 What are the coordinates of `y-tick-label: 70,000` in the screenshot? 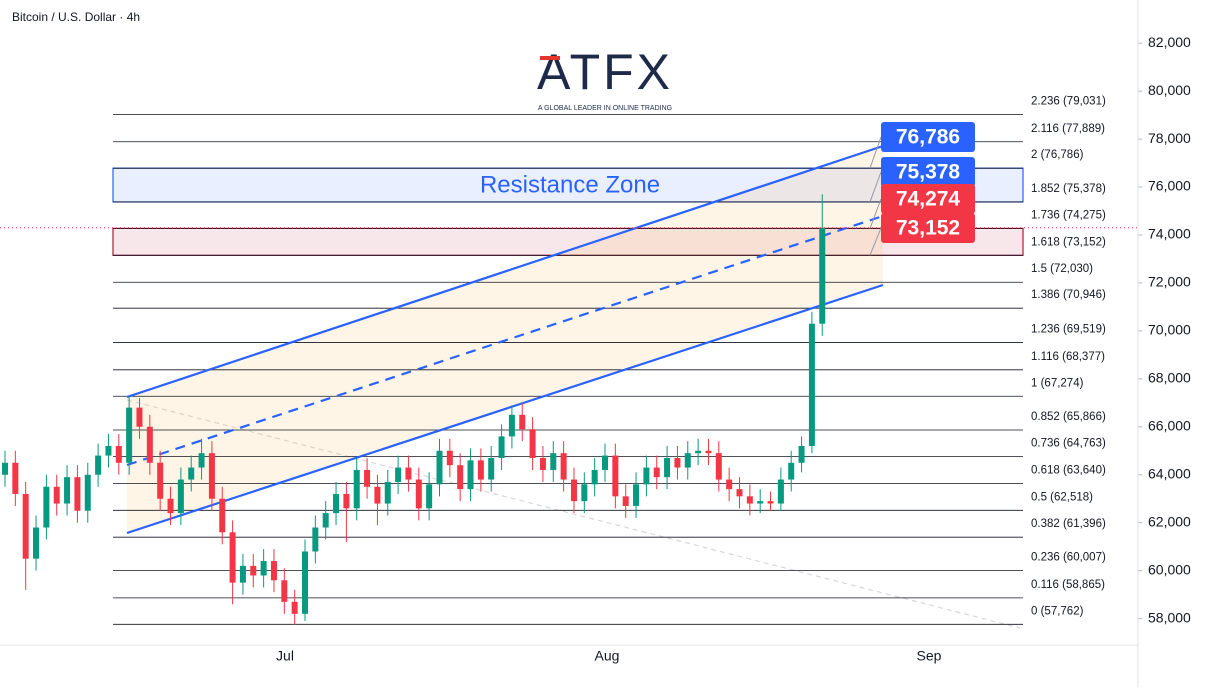 It's located at (1169, 330).